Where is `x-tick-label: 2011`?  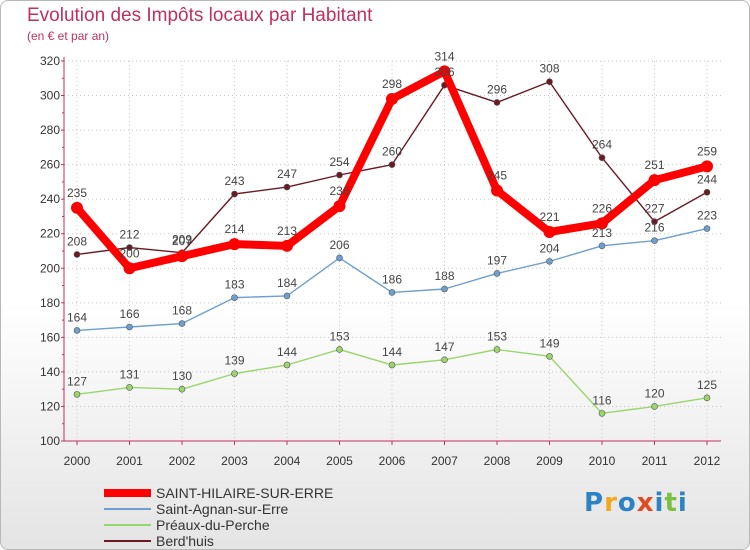 x-tick-label: 2011 is located at coordinates (655, 461).